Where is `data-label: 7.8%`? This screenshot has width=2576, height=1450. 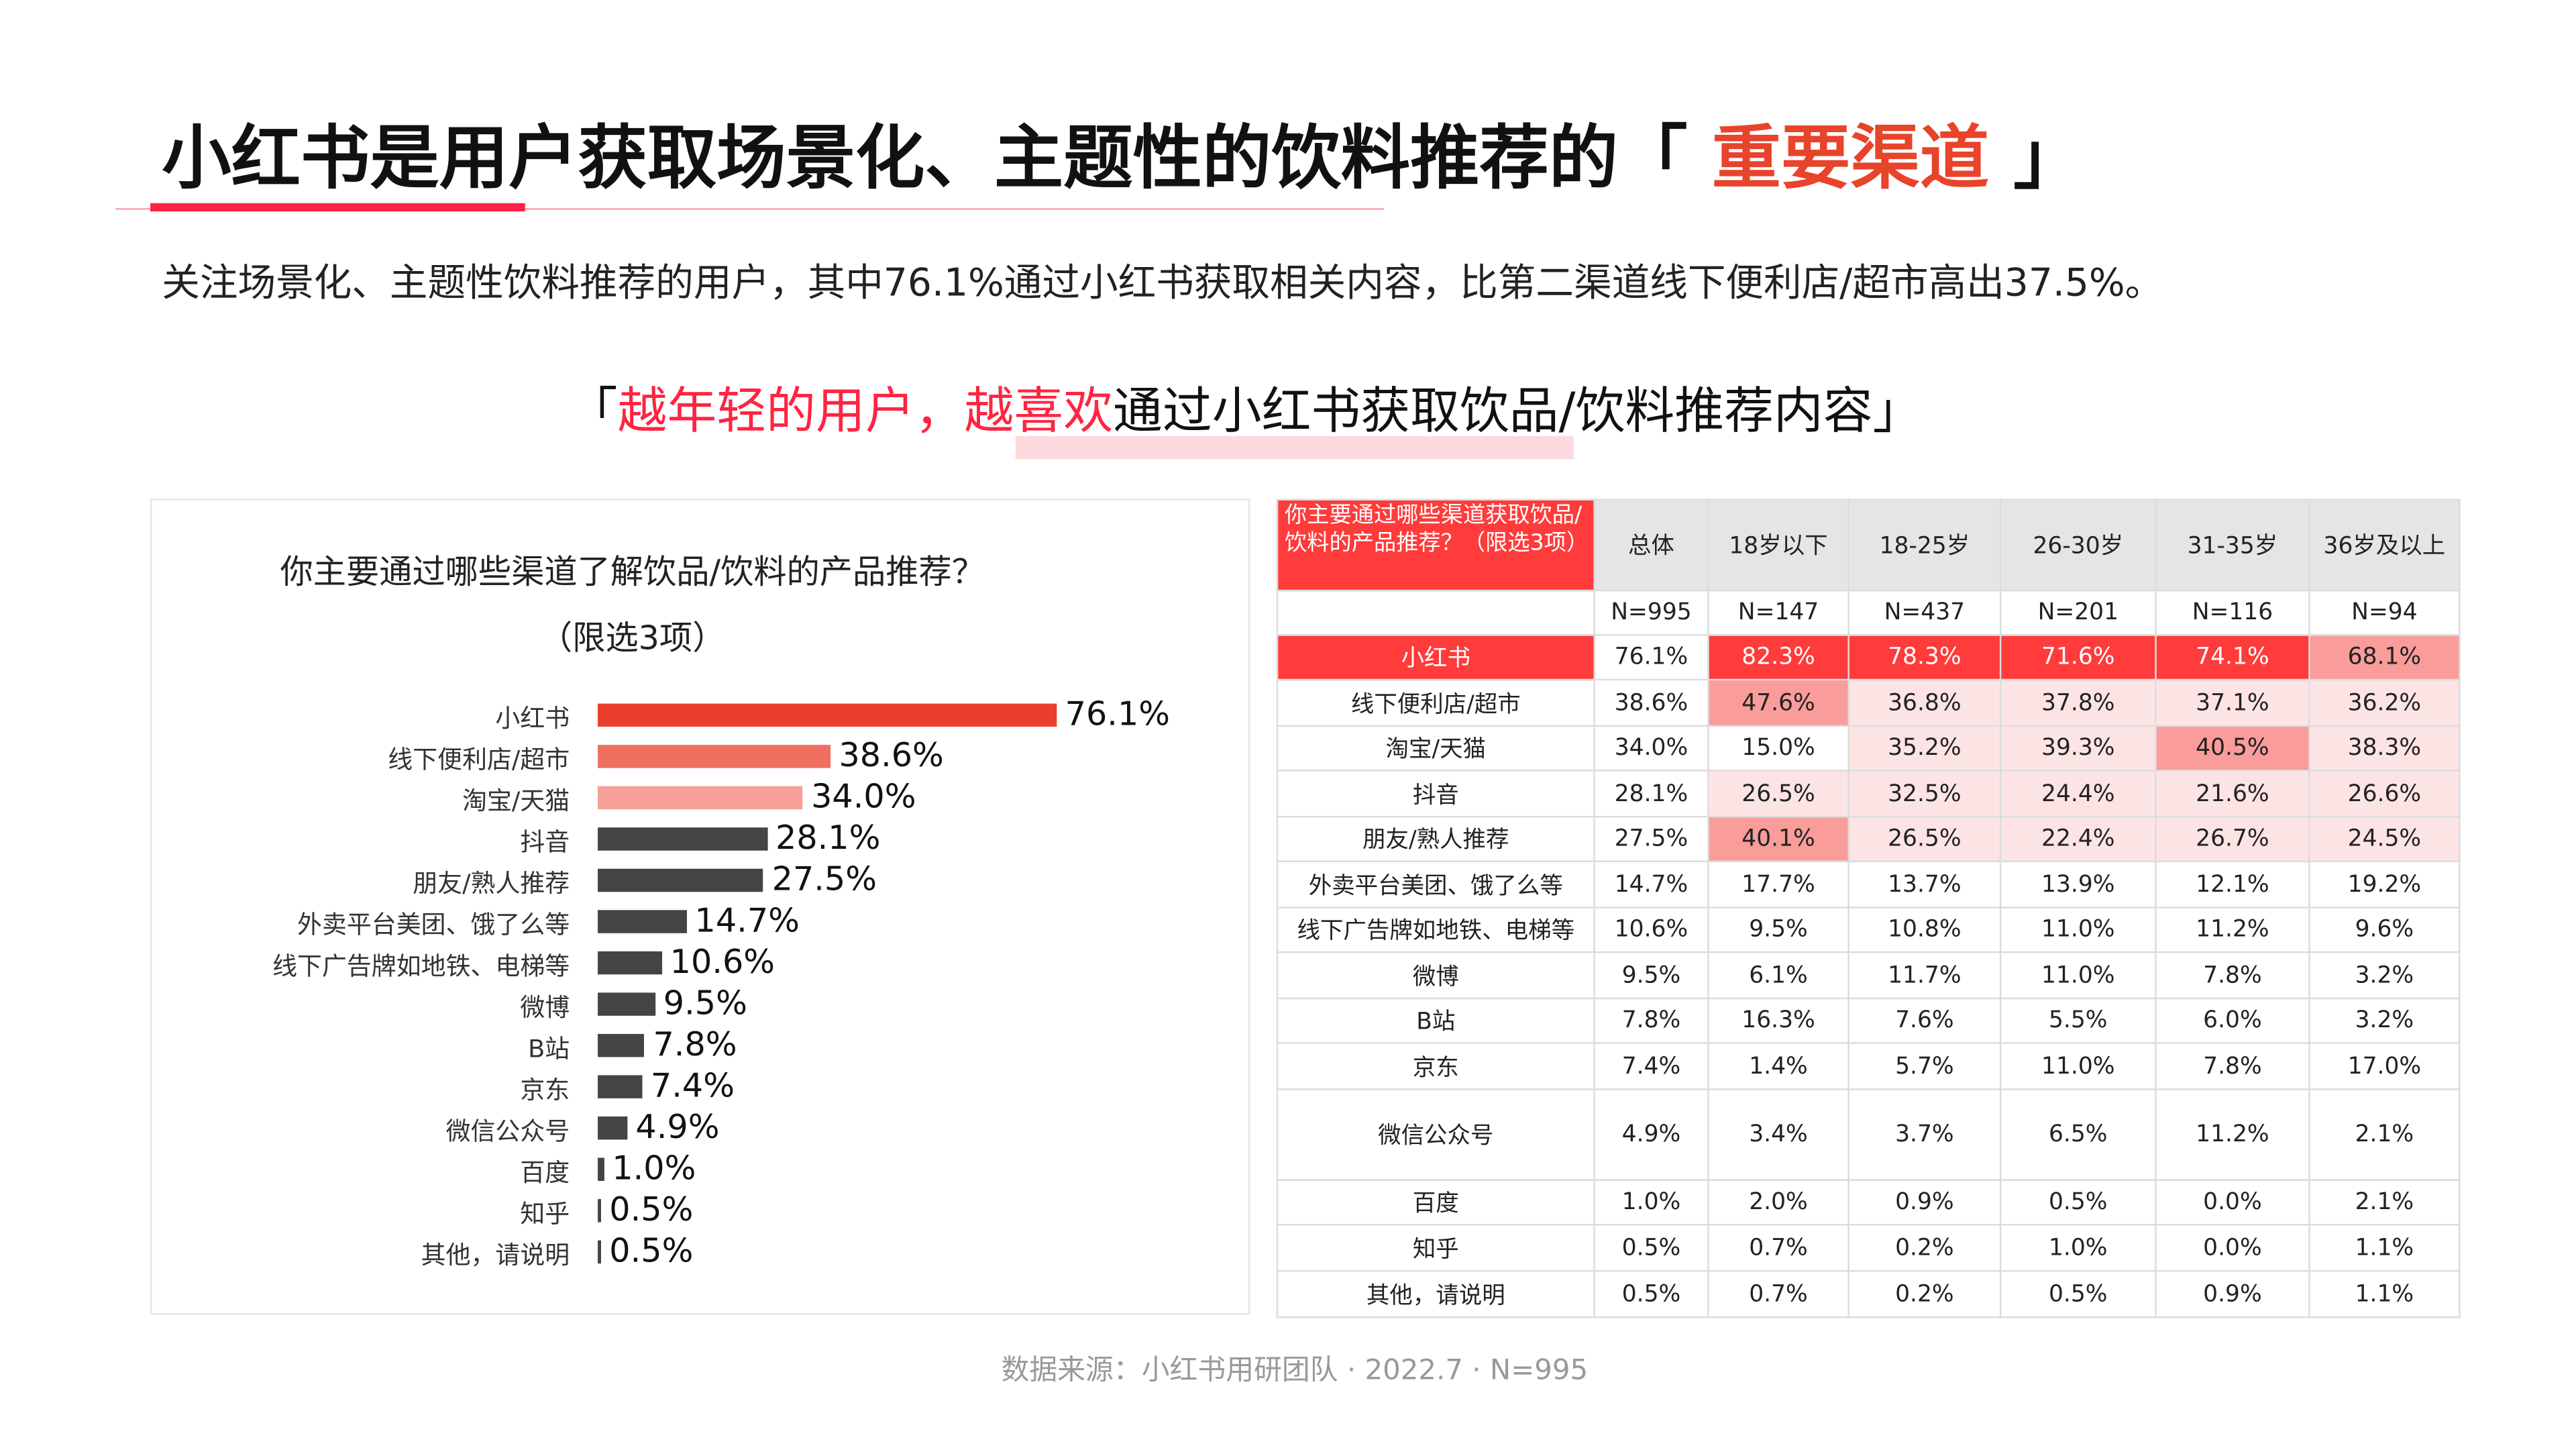
data-label: 7.8% is located at coordinates (695, 1044).